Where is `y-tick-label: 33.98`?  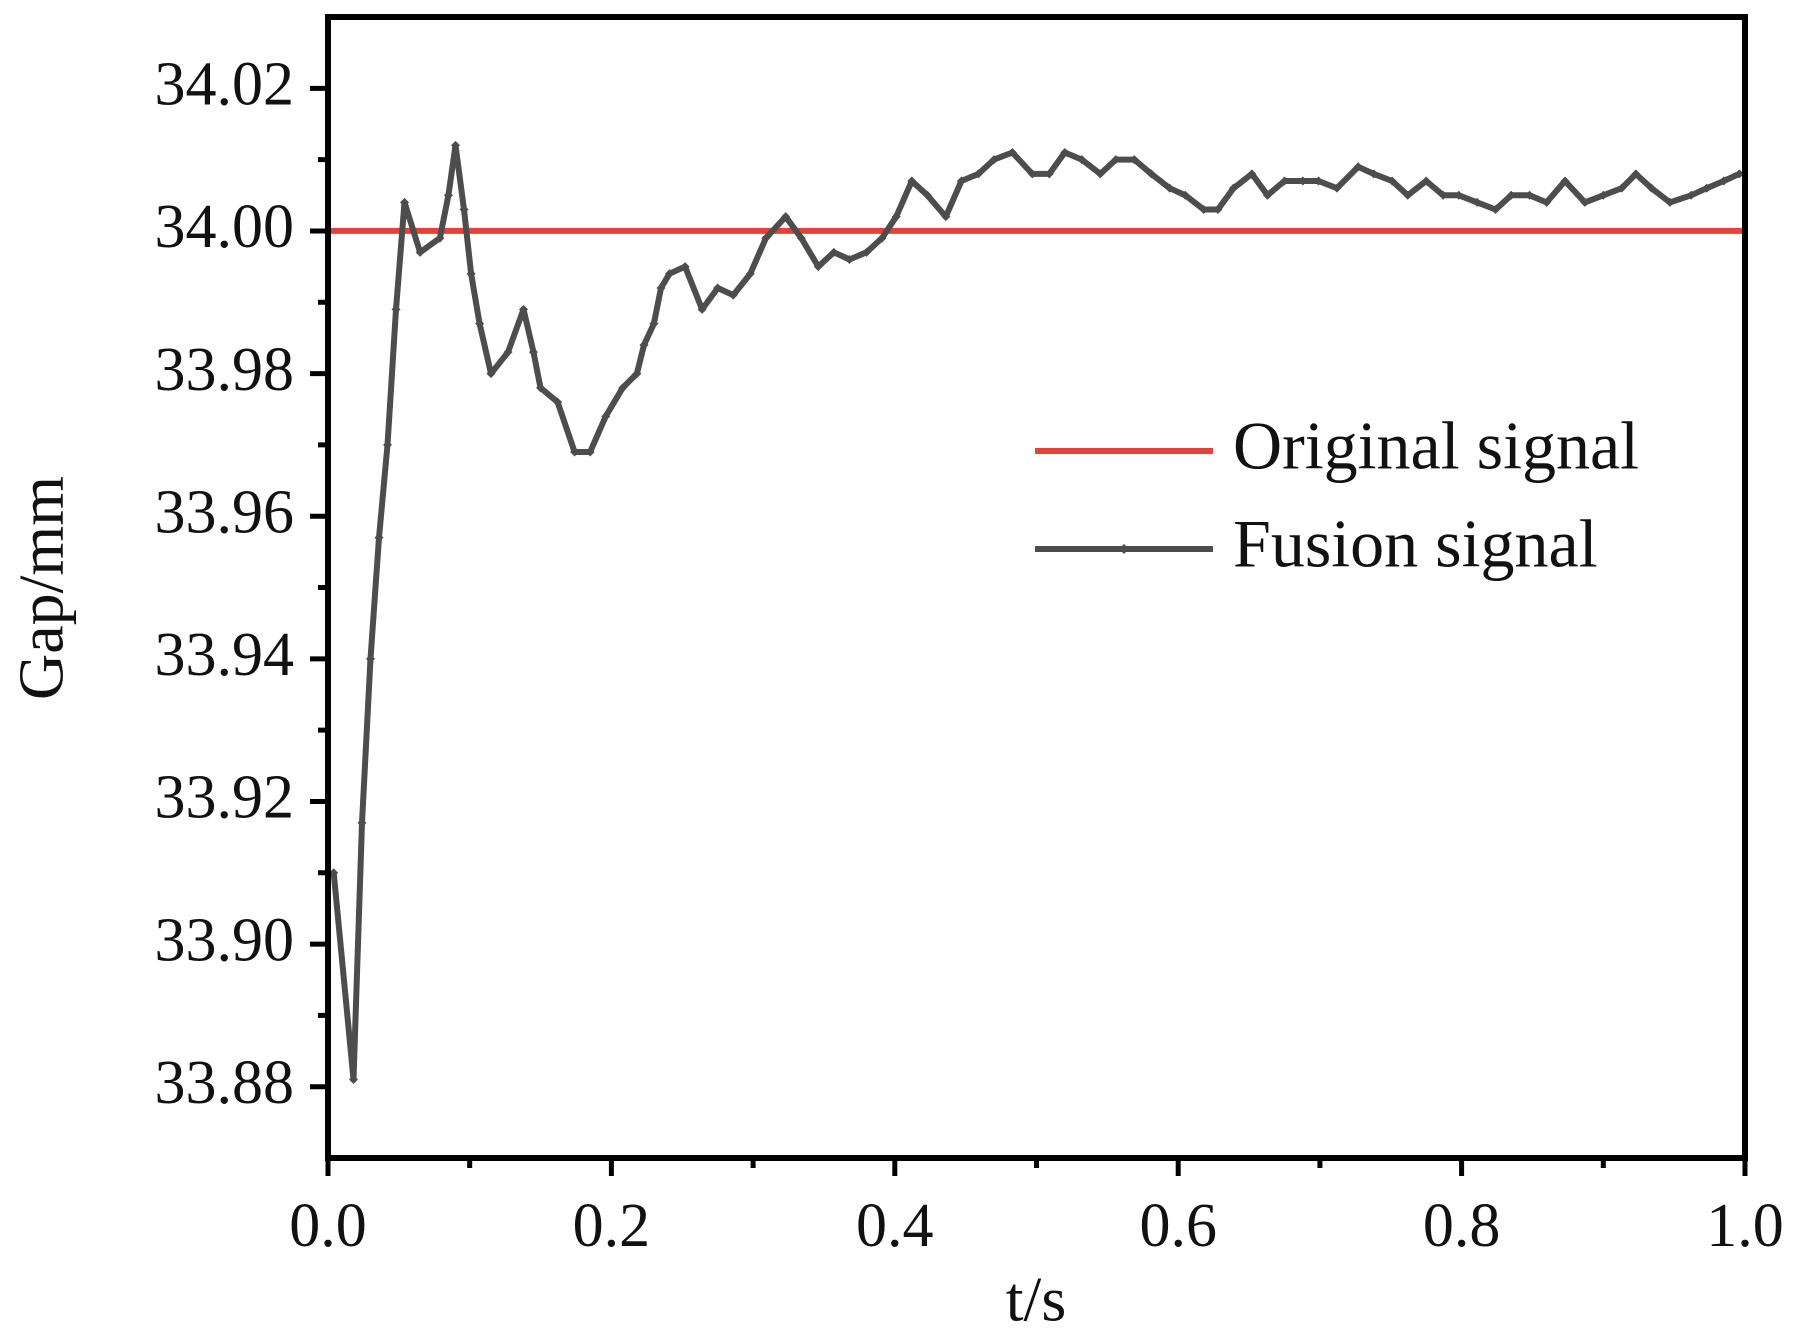 y-tick-label: 33.98 is located at coordinates (225, 370).